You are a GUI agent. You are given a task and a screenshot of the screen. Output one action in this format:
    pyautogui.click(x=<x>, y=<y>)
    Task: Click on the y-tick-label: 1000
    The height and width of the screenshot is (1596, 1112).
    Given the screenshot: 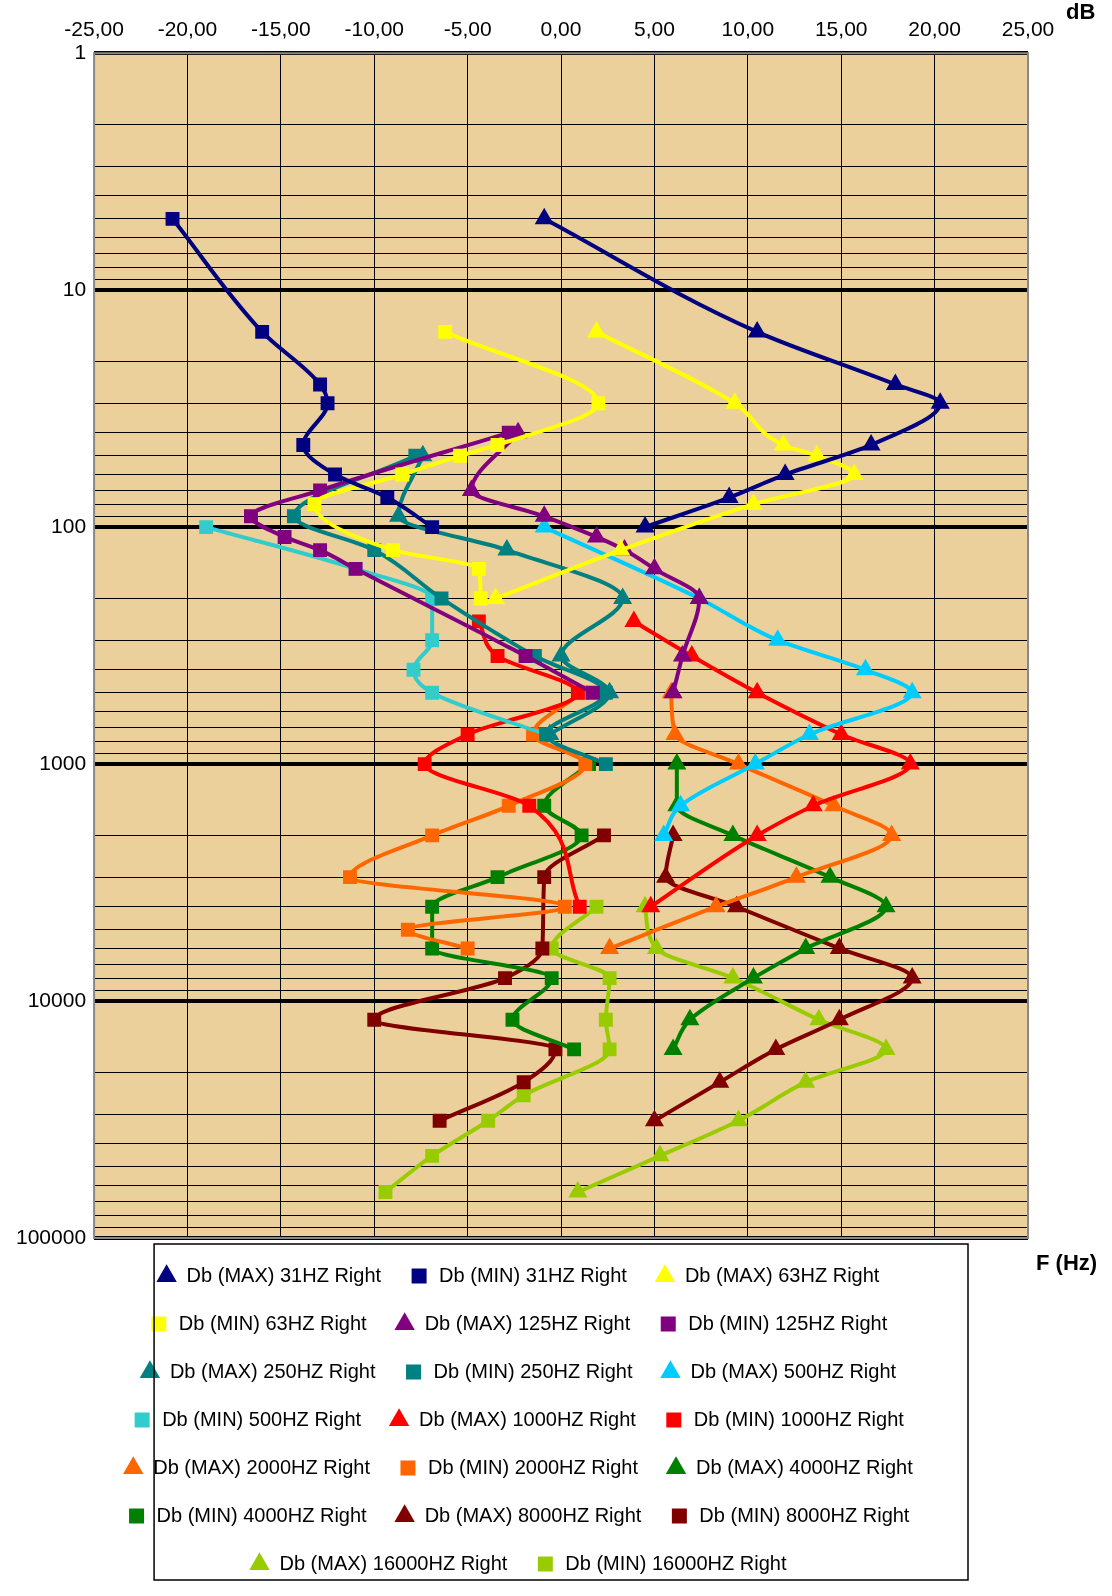 What is the action you would take?
    pyautogui.click(x=63, y=762)
    